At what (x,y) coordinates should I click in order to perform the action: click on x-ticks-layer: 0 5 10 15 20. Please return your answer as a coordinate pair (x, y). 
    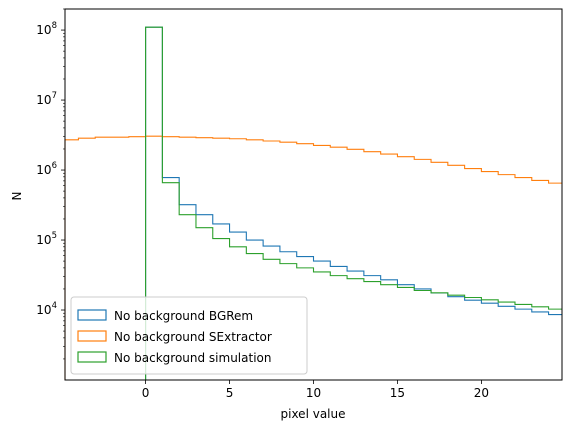
    Looking at the image, I should click on (315, 390).